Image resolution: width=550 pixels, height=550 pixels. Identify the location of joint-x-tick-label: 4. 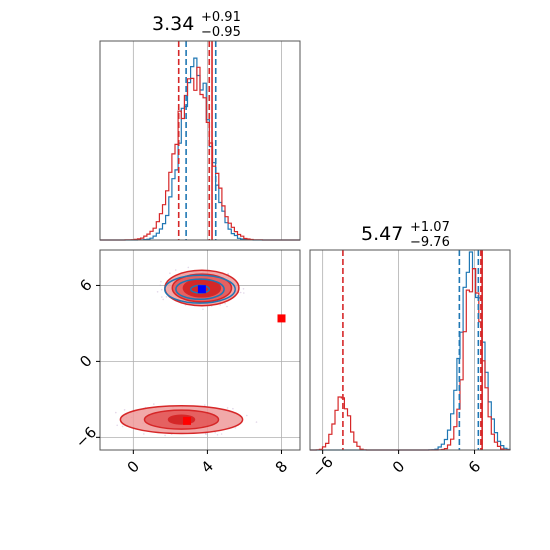
(207, 466).